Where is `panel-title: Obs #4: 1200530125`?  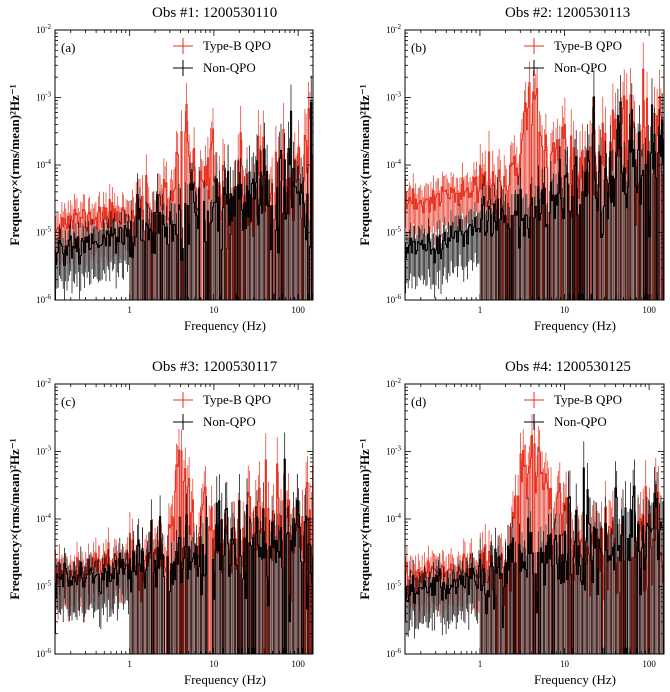
panel-title: Obs #4: 1200530125 is located at coordinates (568, 367).